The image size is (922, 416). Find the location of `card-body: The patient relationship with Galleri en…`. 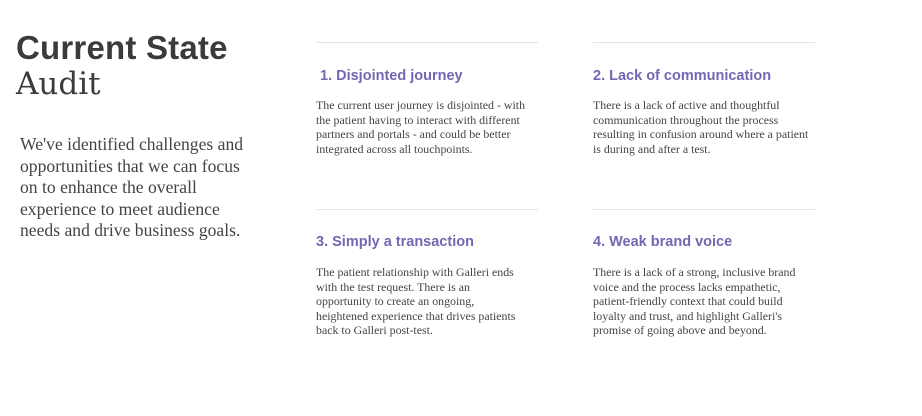

card-body: The patient relationship with Galleri en… is located at coordinates (416, 301).